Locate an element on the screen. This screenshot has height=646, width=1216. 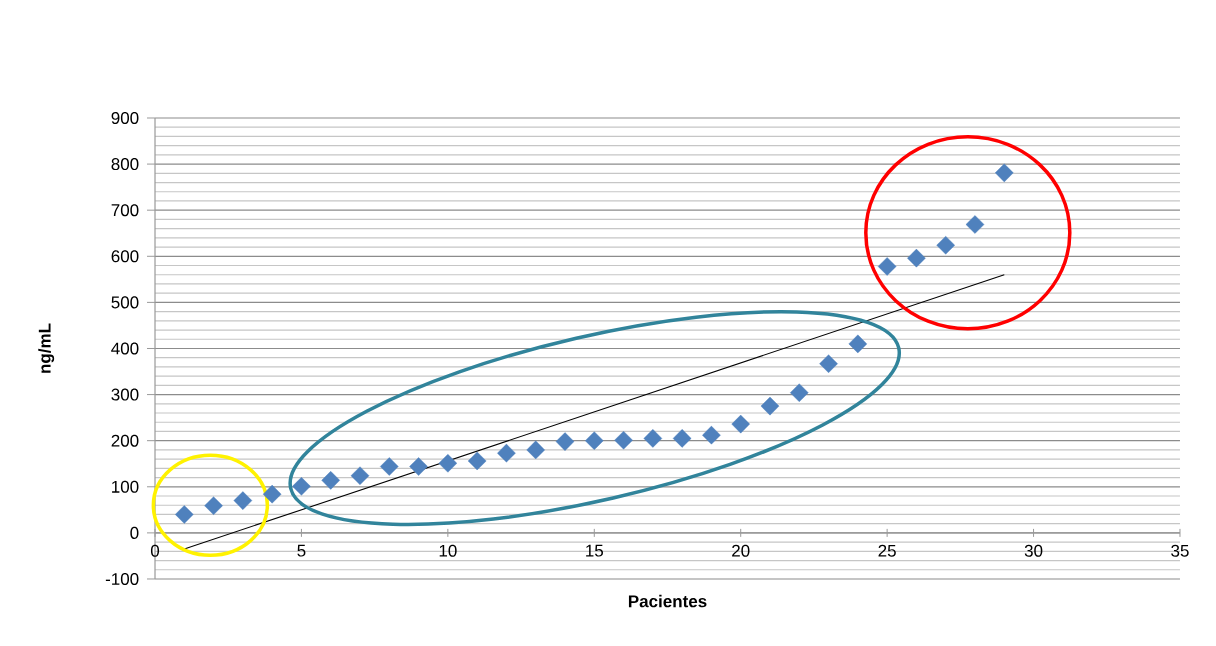
x-axis-title: Pacientes is located at coordinates (667, 601).